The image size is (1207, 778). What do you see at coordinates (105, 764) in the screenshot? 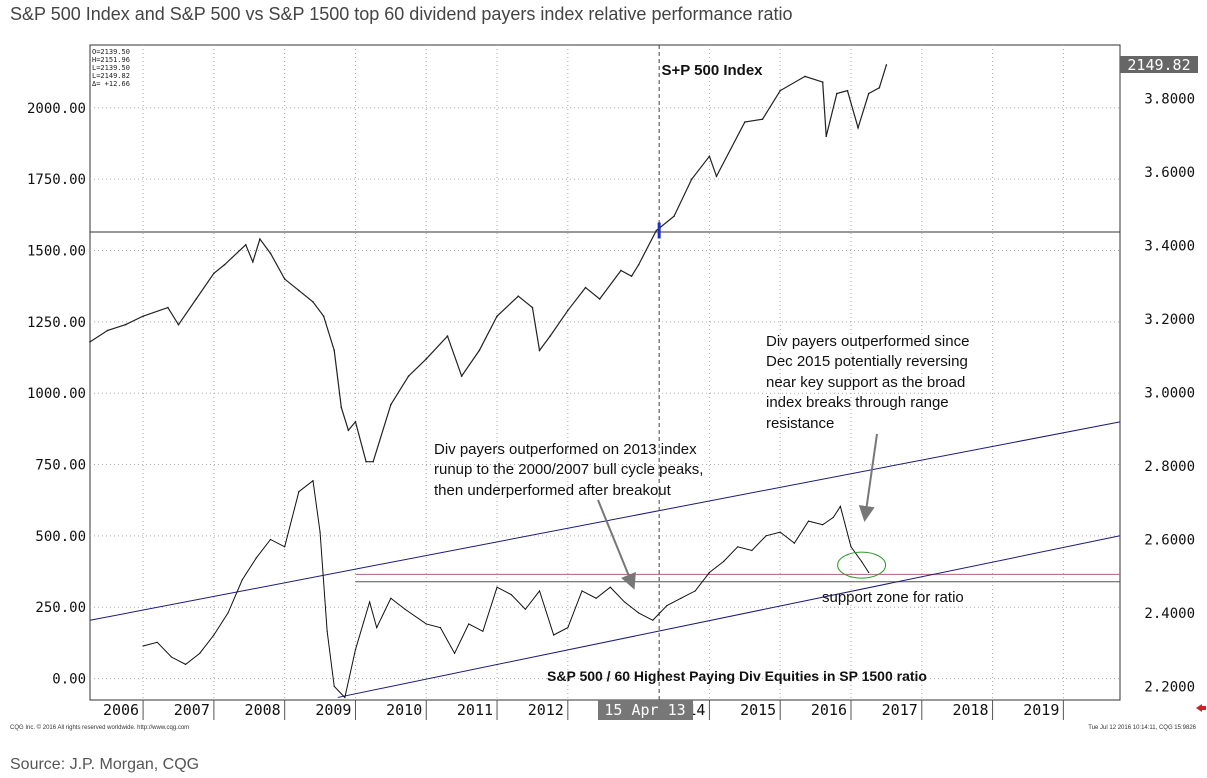
I see `source-note: Source: J.P. Morgan, CQG` at bounding box center [105, 764].